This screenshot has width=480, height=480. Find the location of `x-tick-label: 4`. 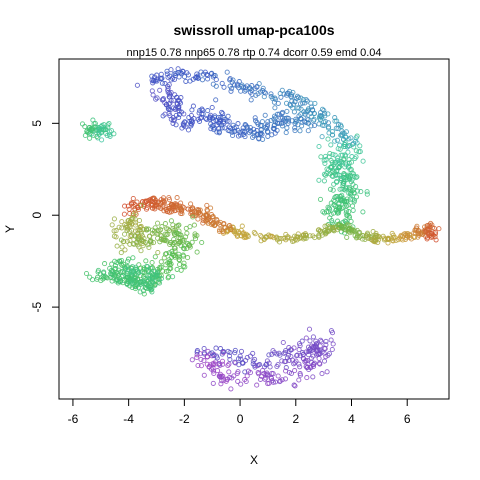

x-tick-label: 4 is located at coordinates (351, 419).